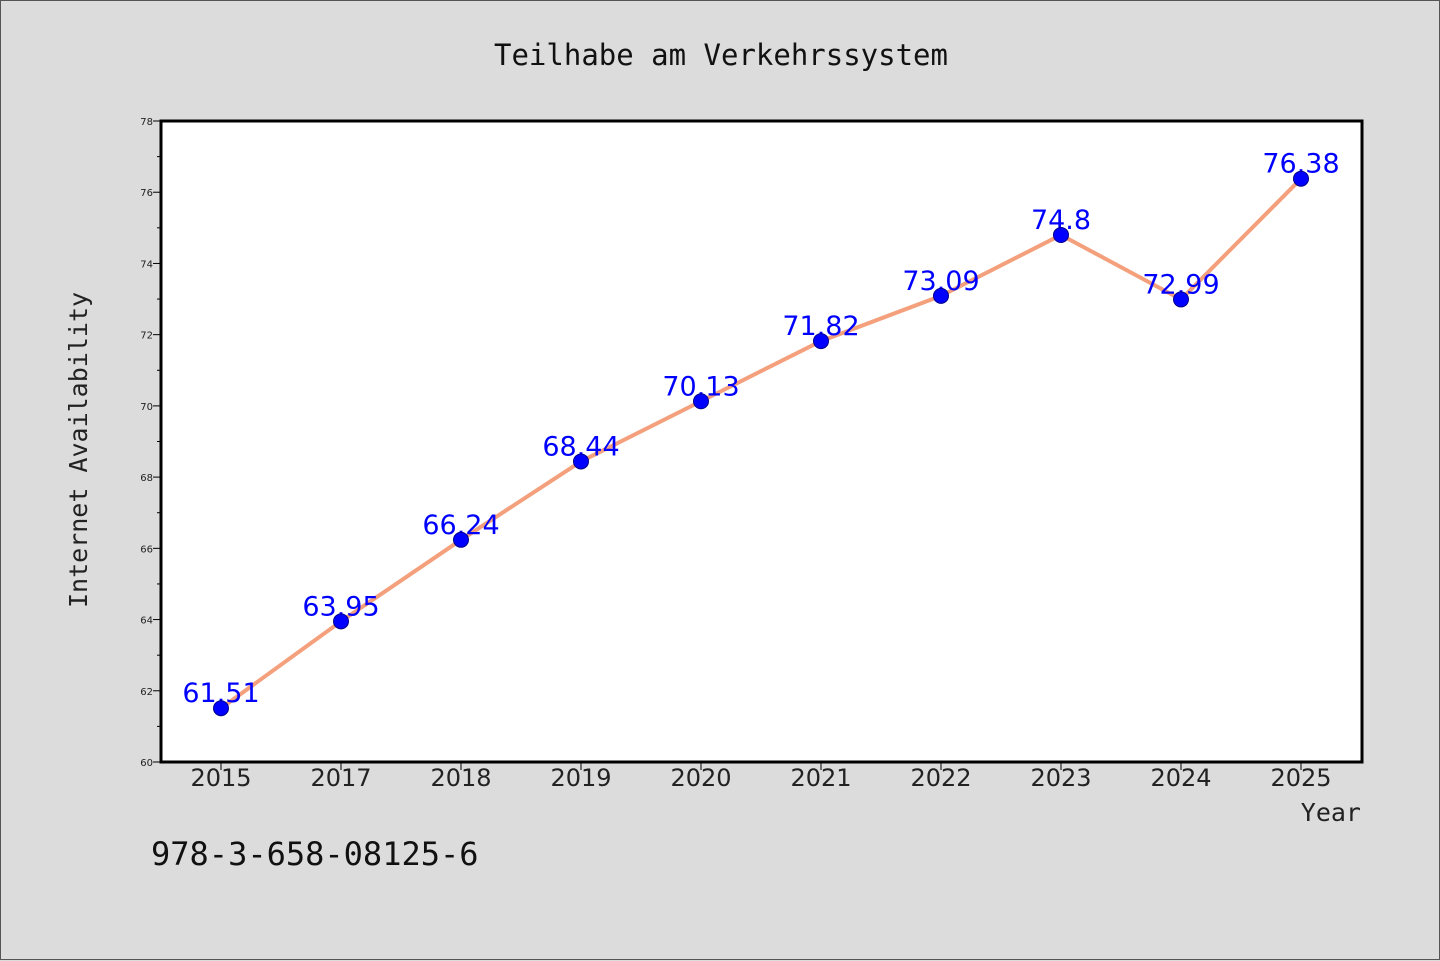 The width and height of the screenshot is (1440, 961). I want to click on x-axis-label: Year, so click(1331, 812).